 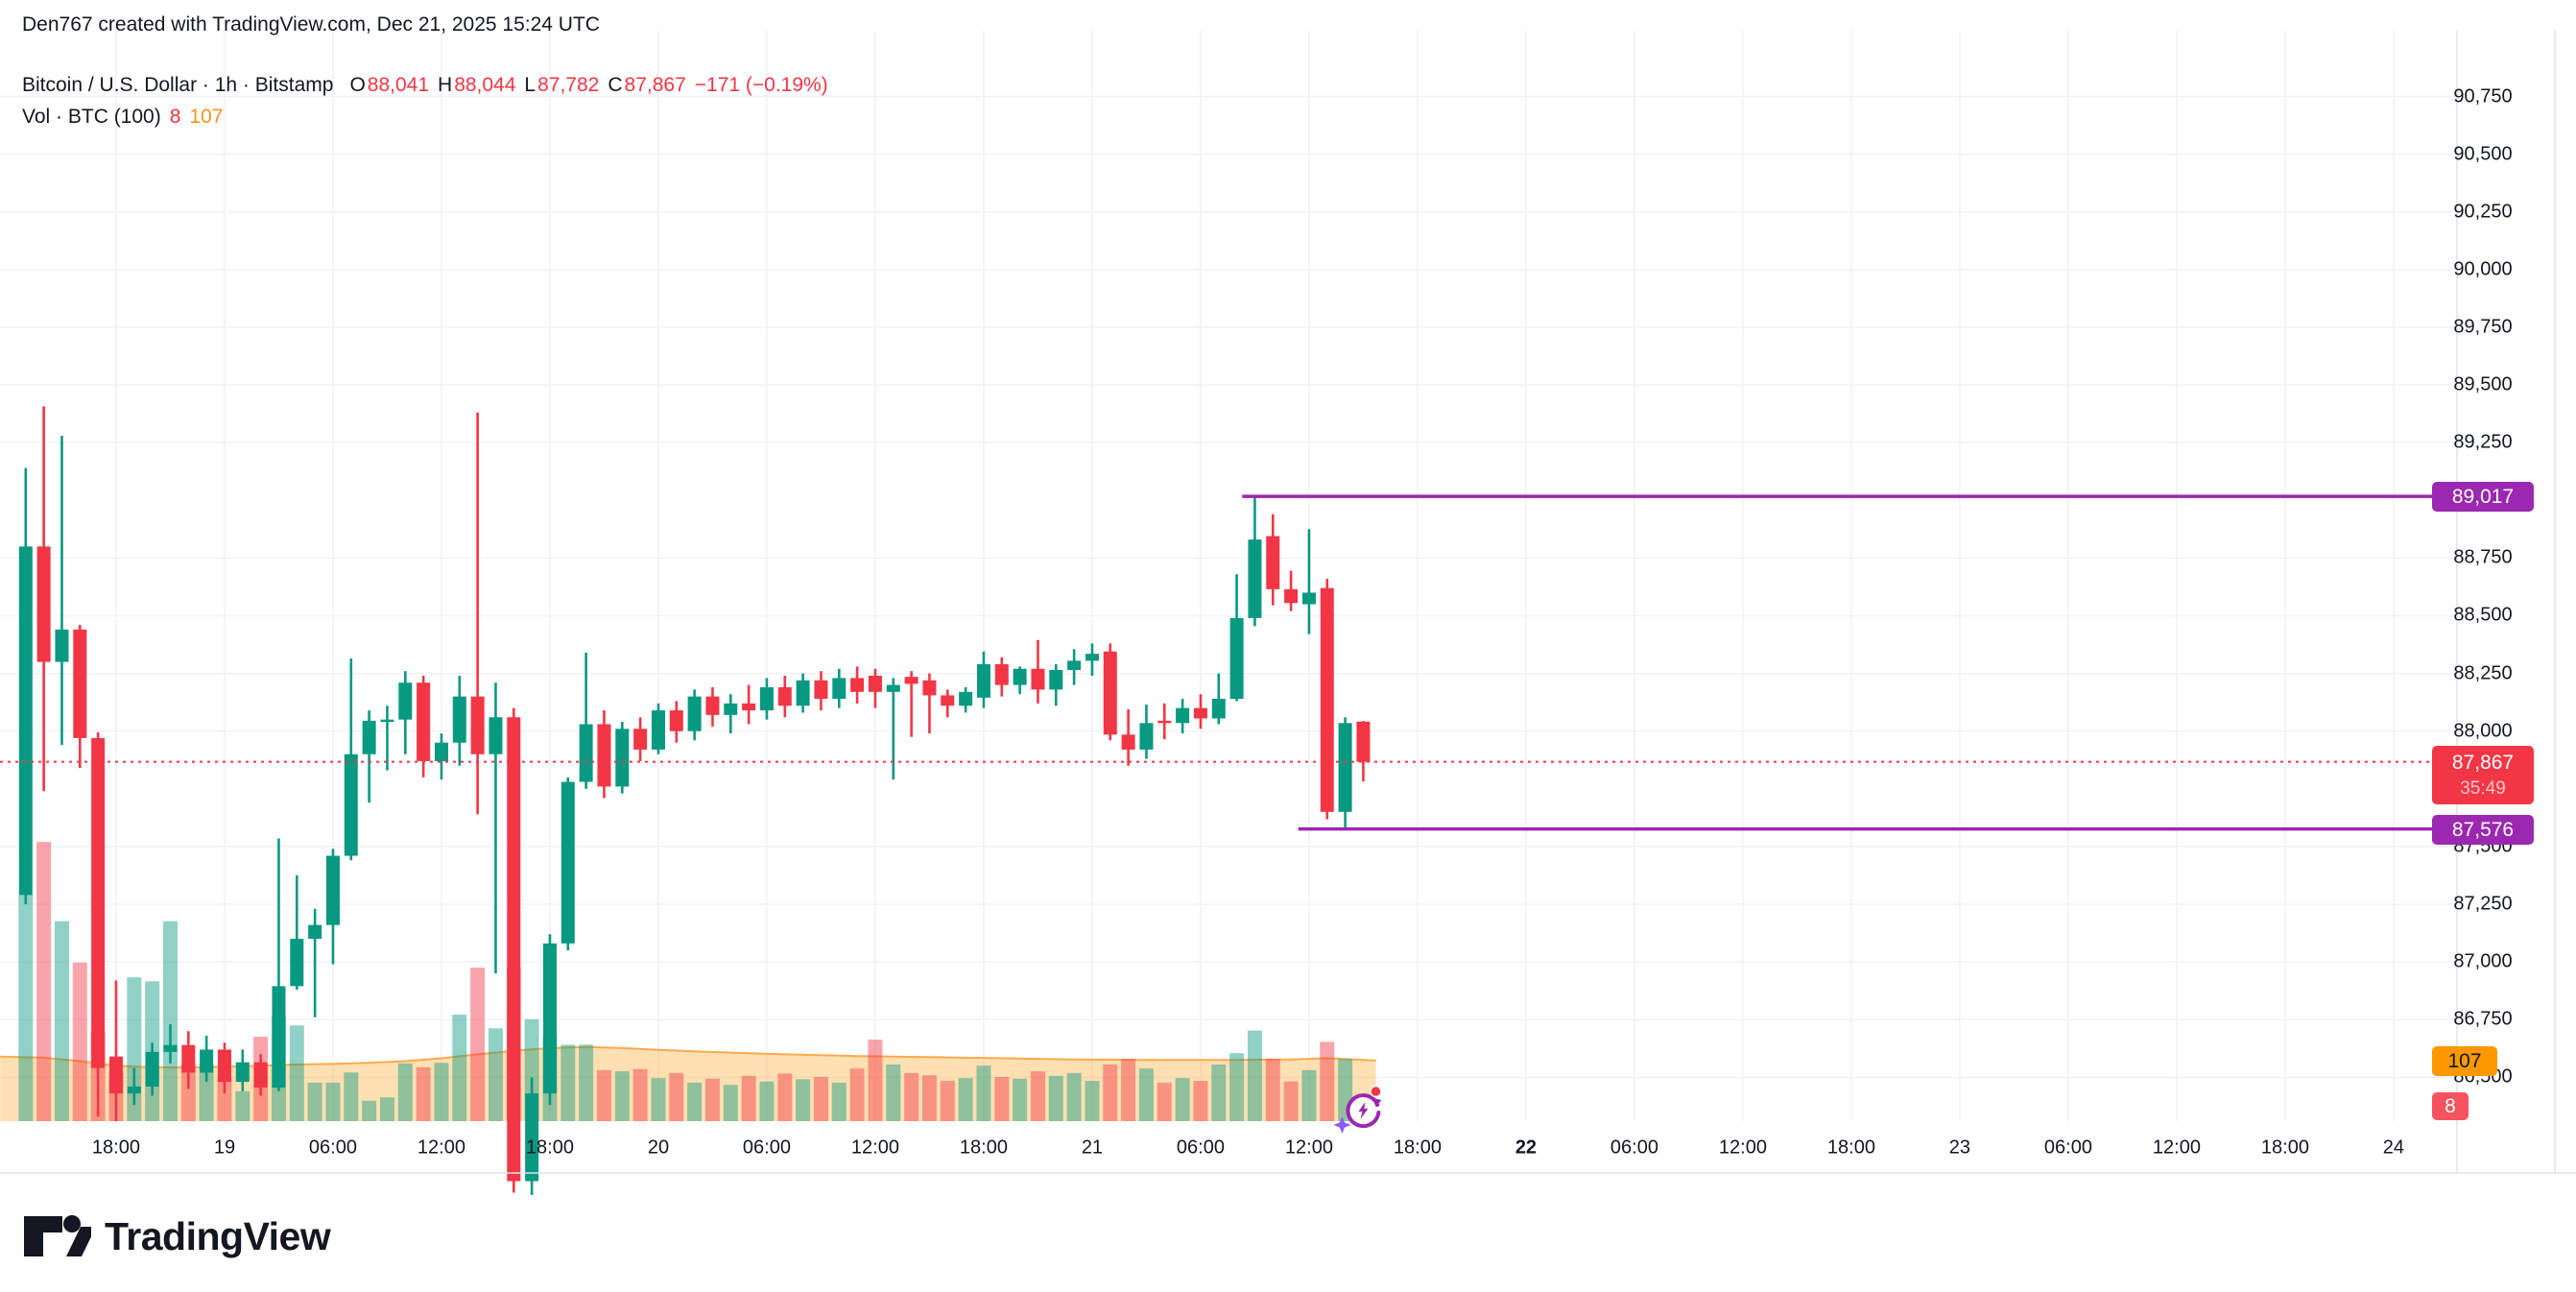 What do you see at coordinates (2483, 212) in the screenshot?
I see `price-axis-label: 90,250` at bounding box center [2483, 212].